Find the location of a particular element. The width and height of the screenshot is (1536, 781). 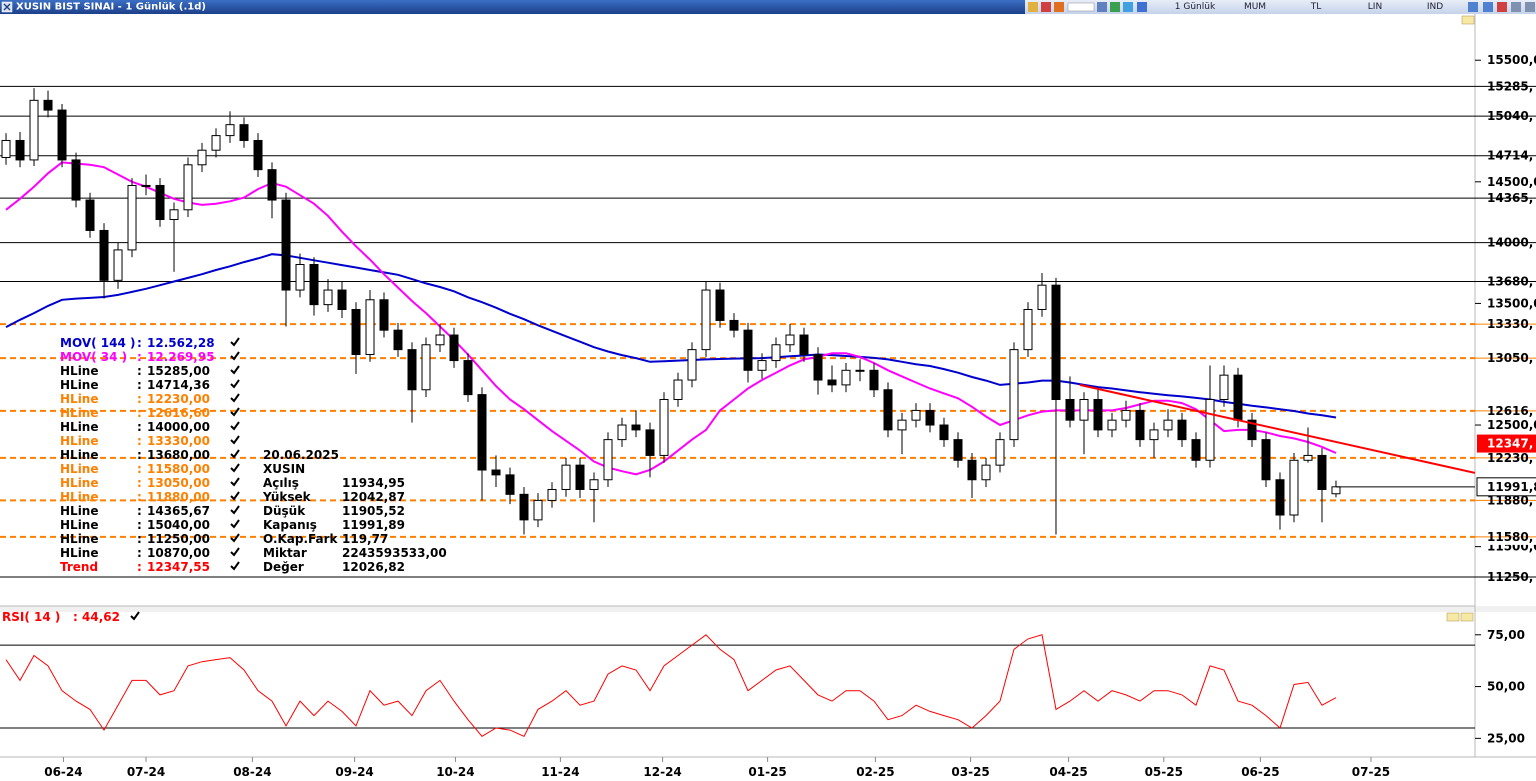

legend-value: 15040,00 is located at coordinates (178, 525).